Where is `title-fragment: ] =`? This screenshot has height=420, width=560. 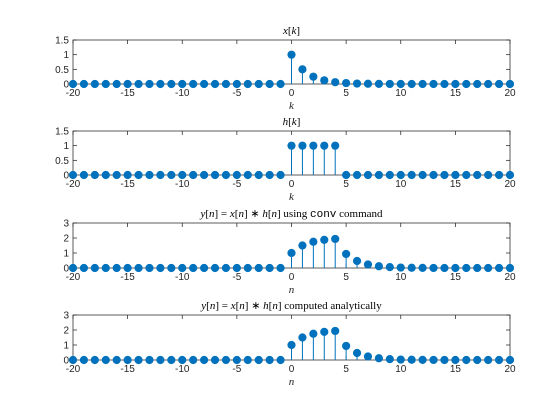
title-fragment: ] = is located at coordinates (222, 214).